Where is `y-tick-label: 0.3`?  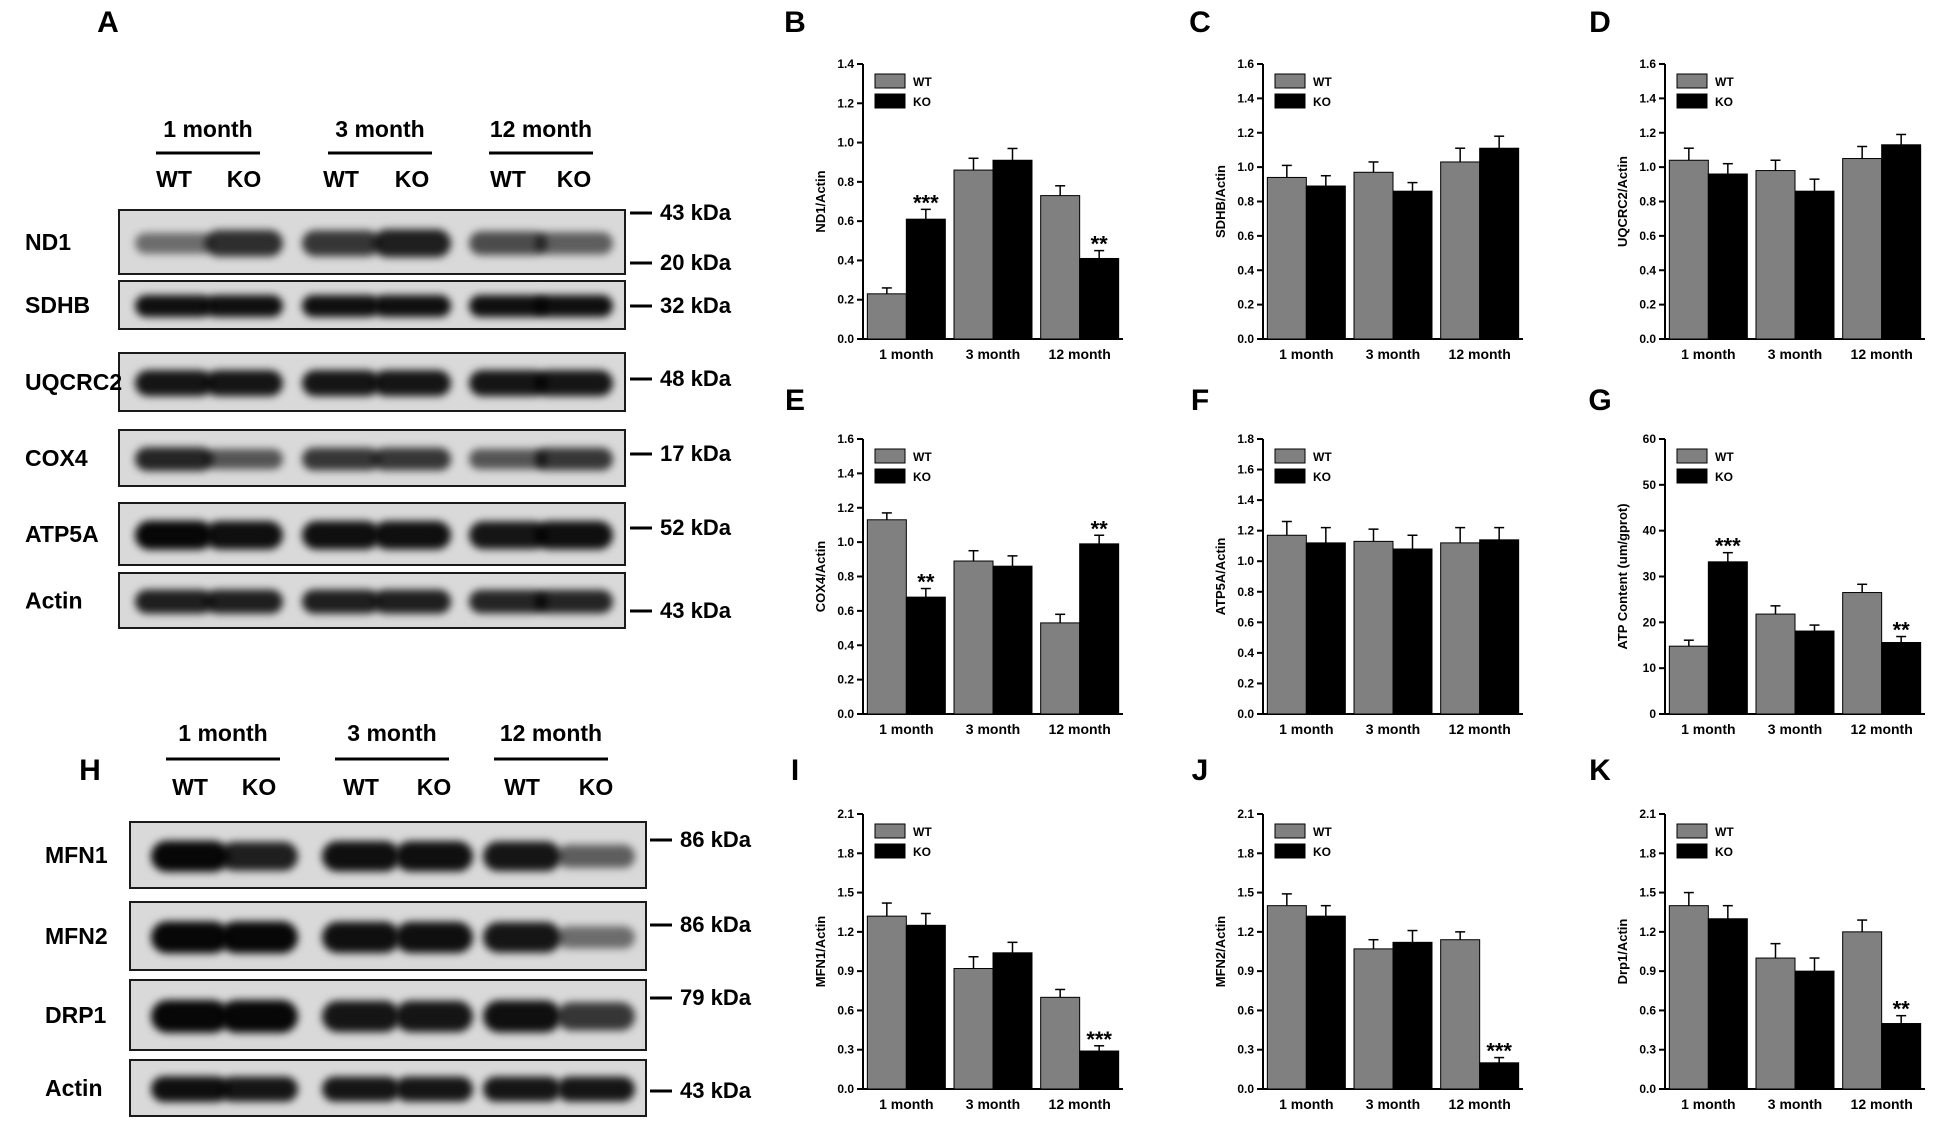
y-tick-label: 0.3 is located at coordinates (1245, 1050).